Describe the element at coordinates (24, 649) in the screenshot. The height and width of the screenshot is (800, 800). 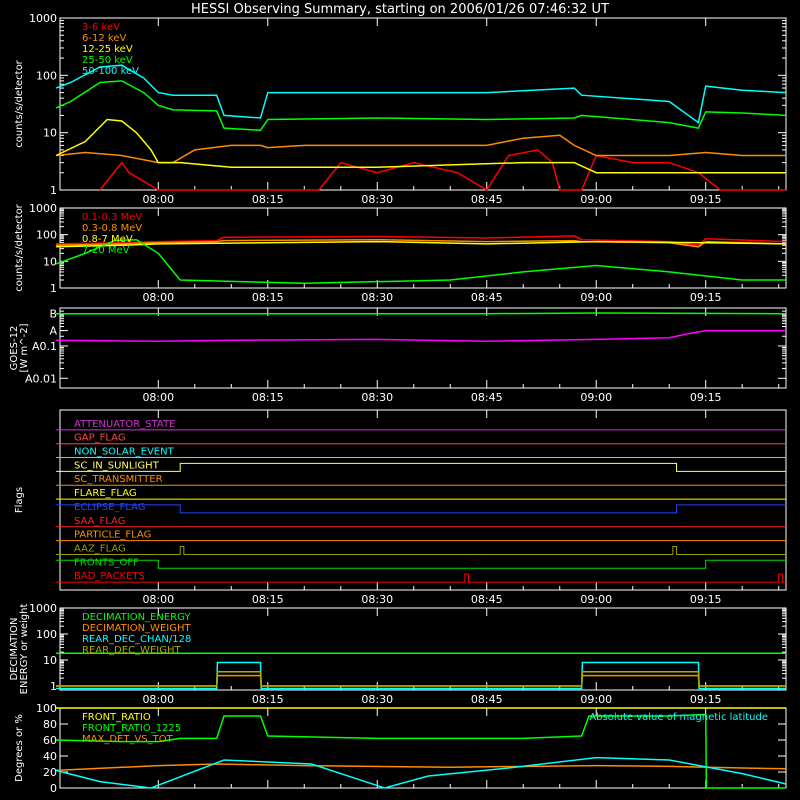
I see `panel5-ylabel: ENERGY or weight` at that location.